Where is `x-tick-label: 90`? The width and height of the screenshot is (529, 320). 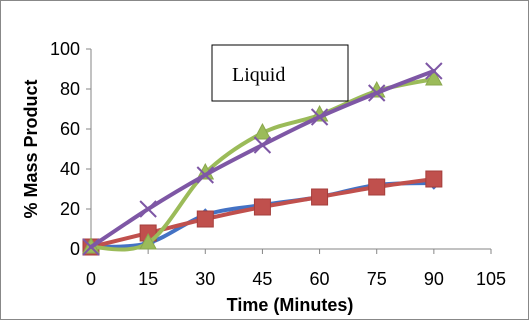
x-tick-label: 90 is located at coordinates (434, 279).